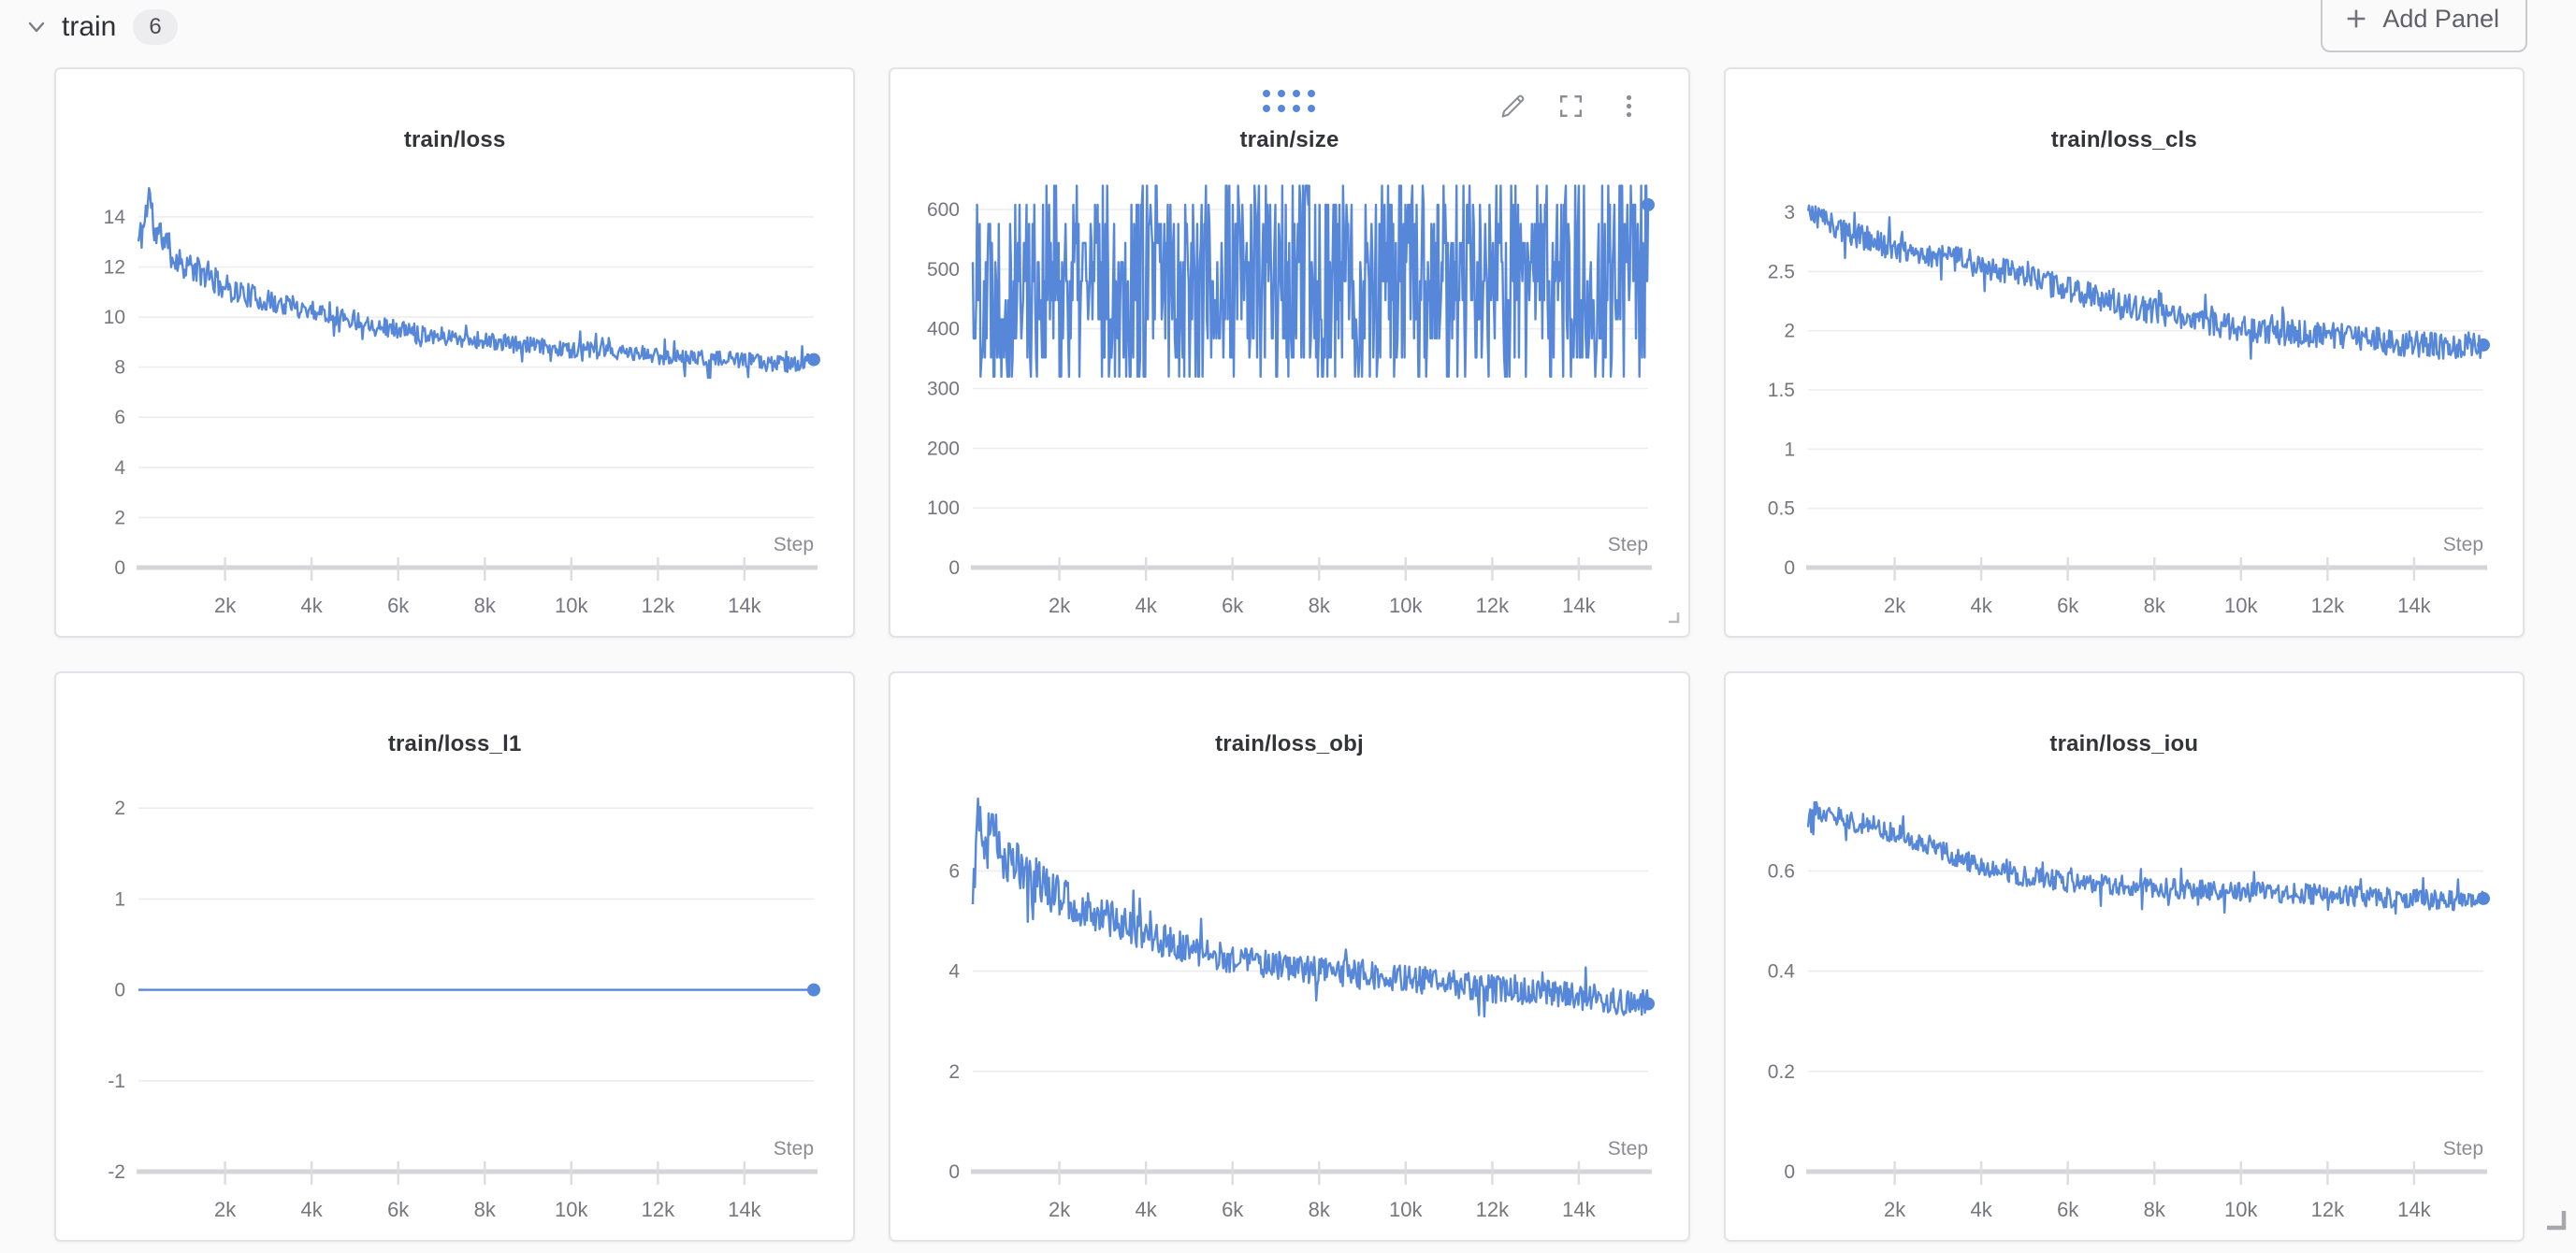  I want to click on svg-text: 0.5, so click(1780, 509).